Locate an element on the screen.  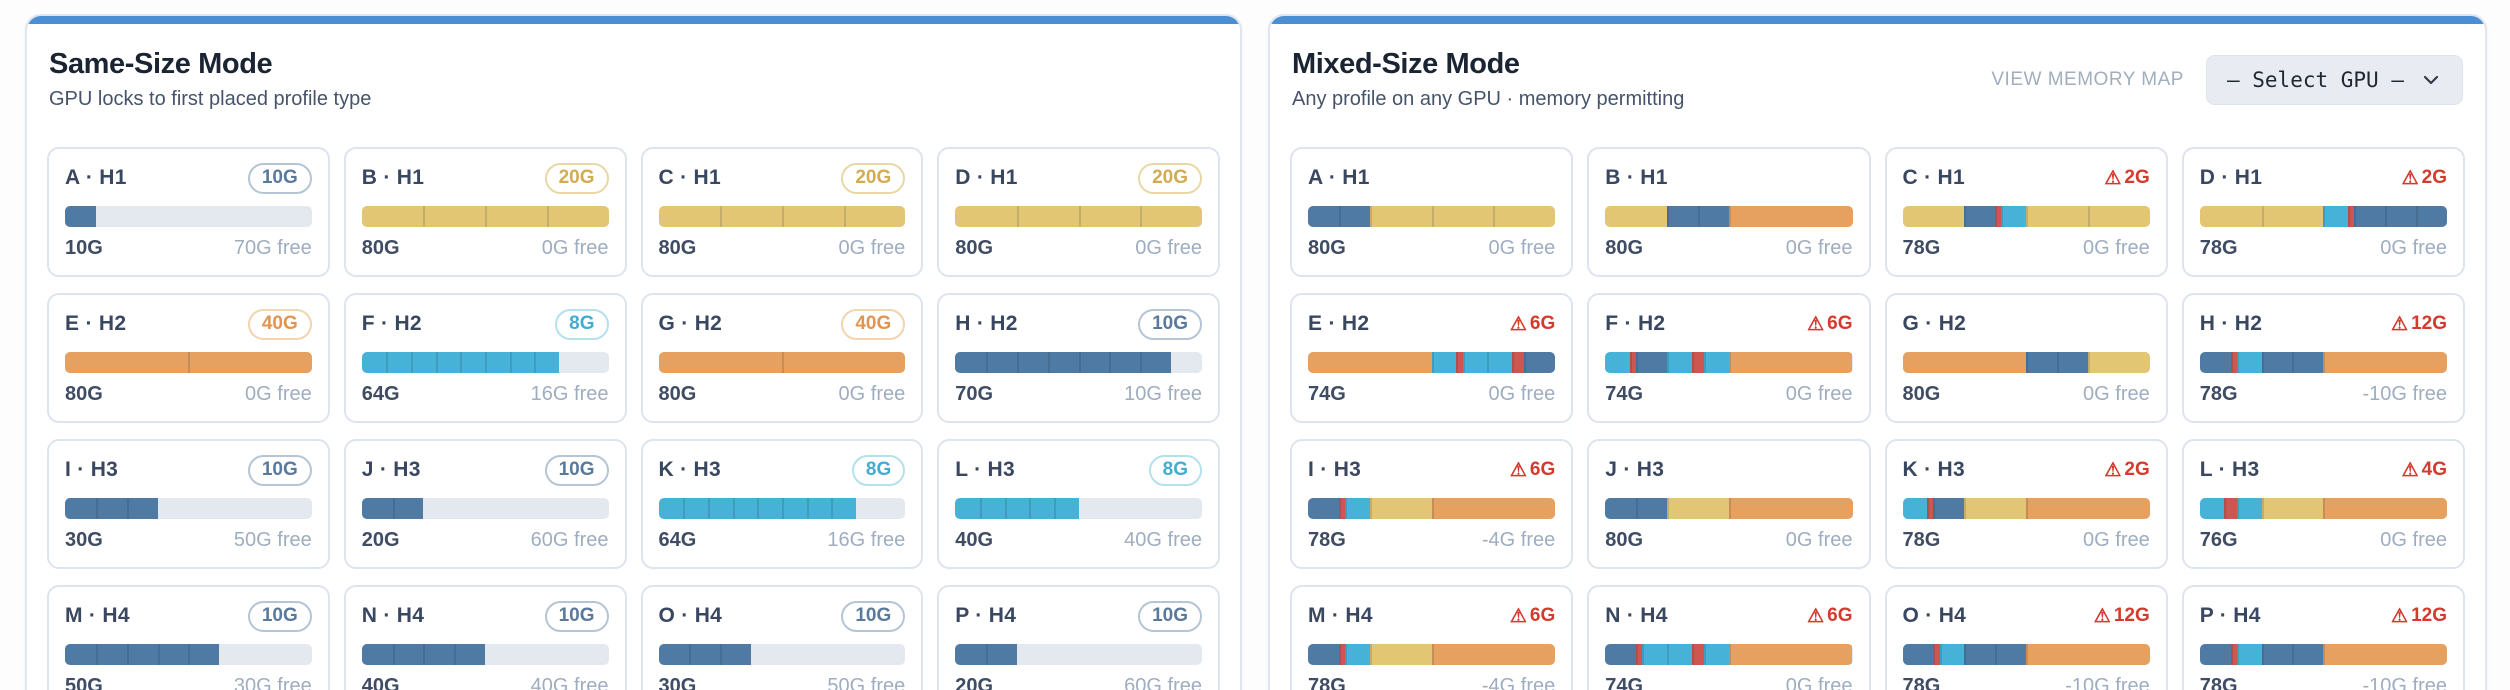
gpu-card-stats: 78G -10G free is located at coordinates (2323, 394).